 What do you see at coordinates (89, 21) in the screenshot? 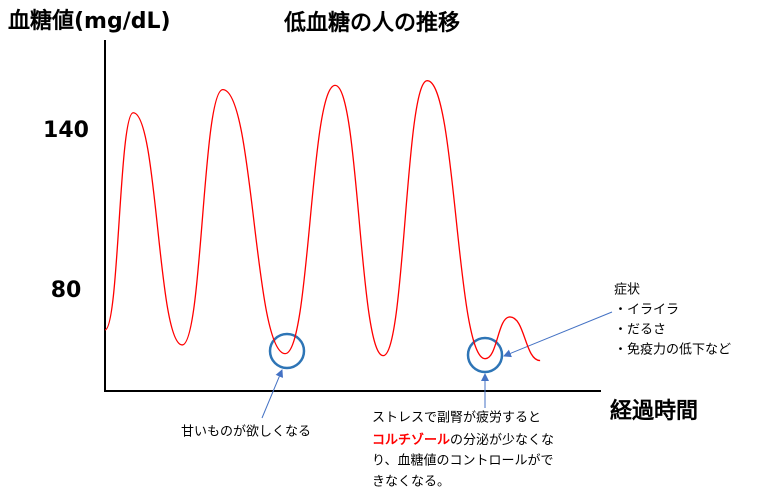
I see `y-axis-label: 血糖値(mg/dL)` at bounding box center [89, 21].